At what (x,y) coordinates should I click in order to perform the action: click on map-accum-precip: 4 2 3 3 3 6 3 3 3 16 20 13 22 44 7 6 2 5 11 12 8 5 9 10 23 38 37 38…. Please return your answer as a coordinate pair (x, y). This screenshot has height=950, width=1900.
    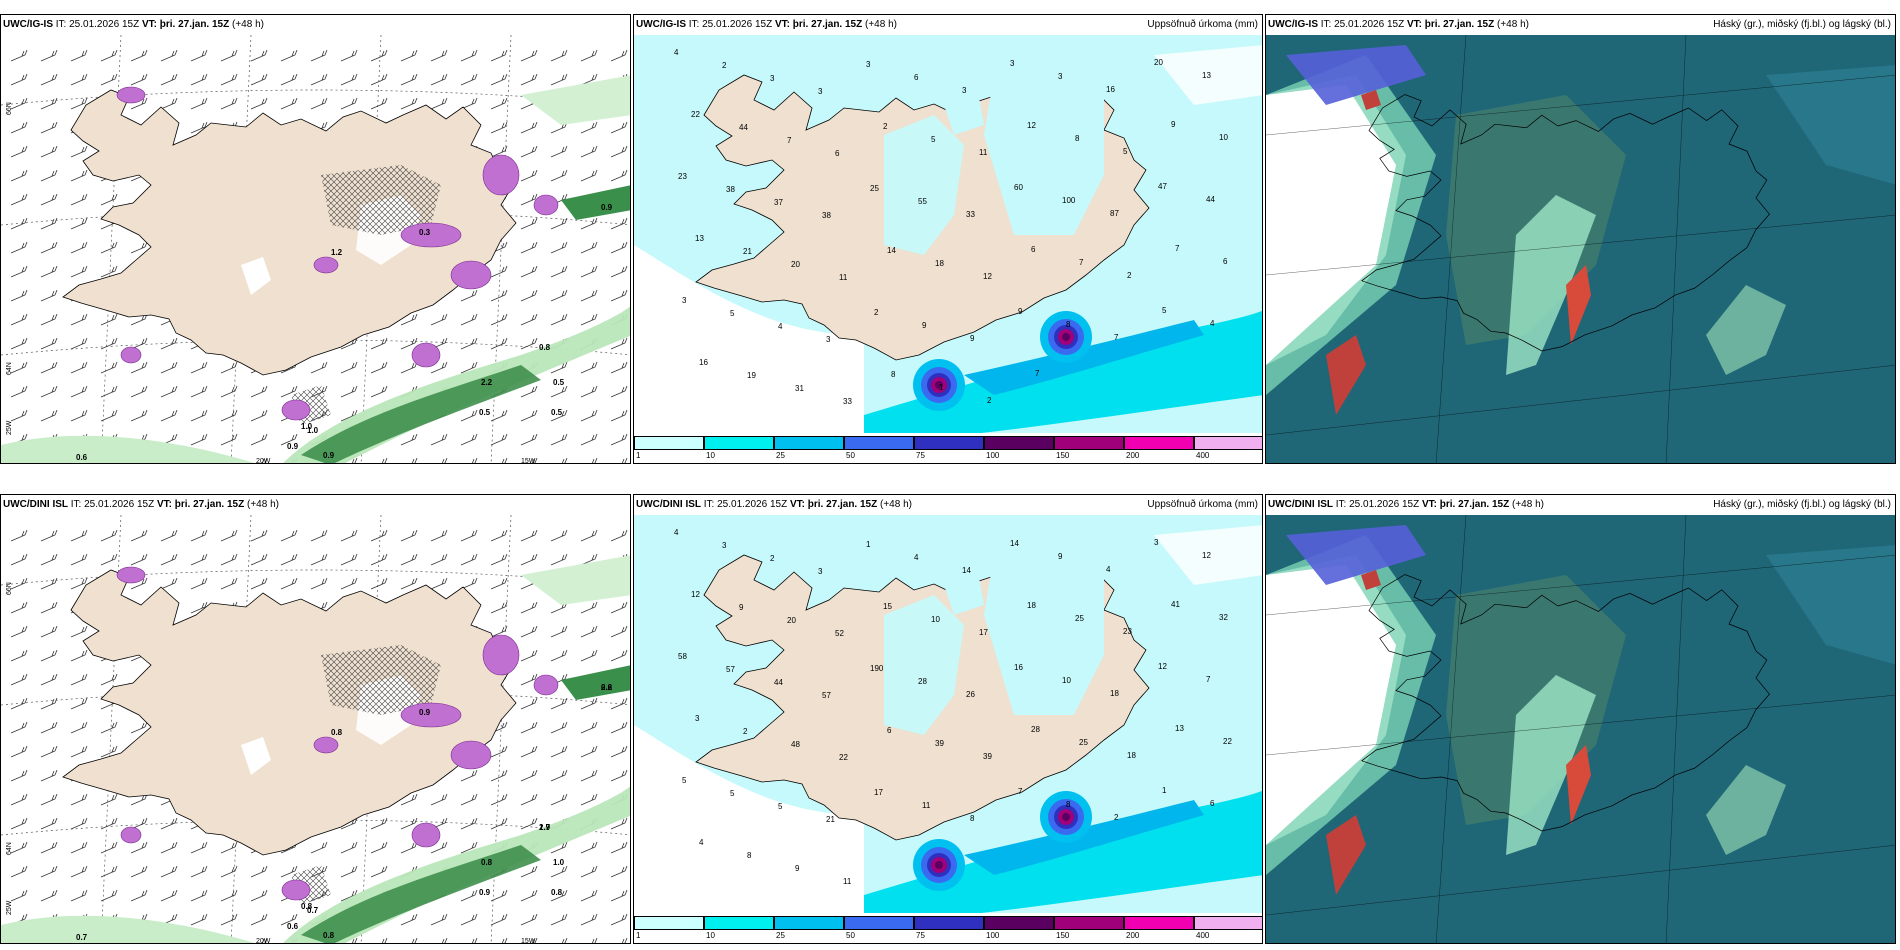
    Looking at the image, I should click on (948, 235).